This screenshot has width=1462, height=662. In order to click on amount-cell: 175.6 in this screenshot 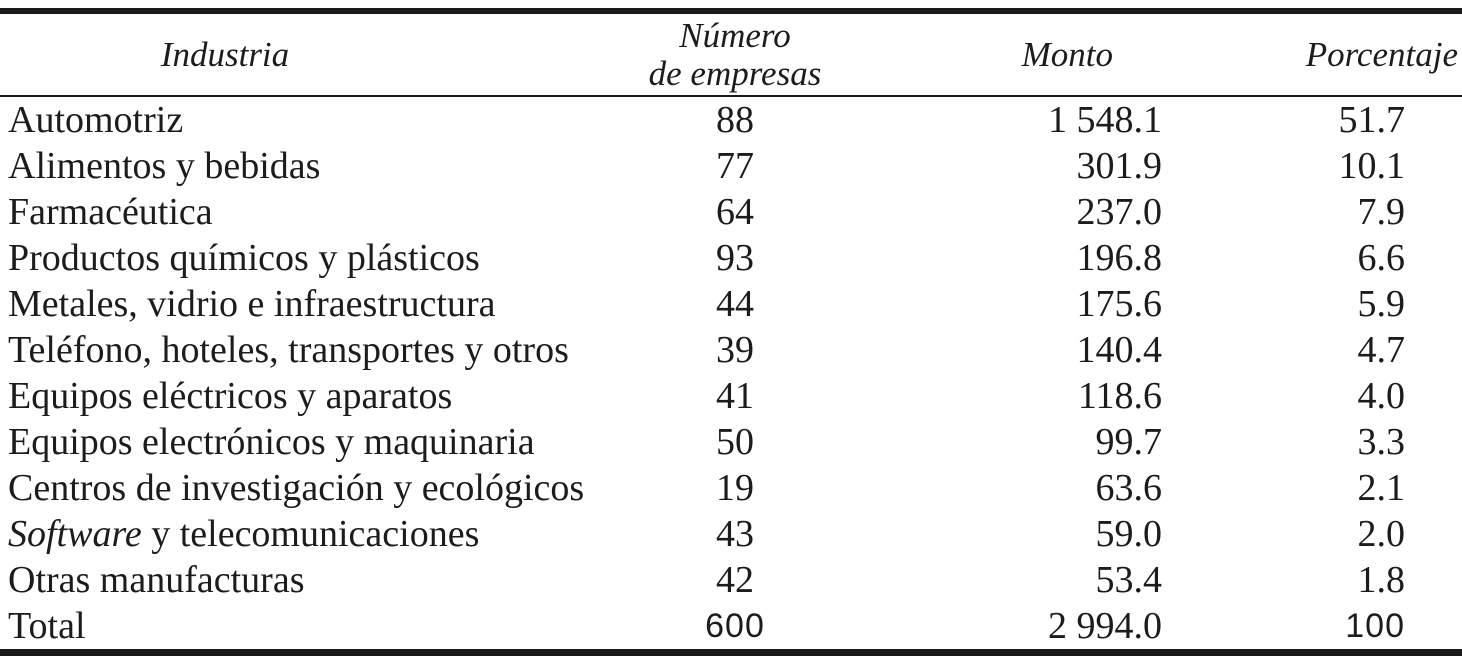, I will do `click(1119, 304)`.